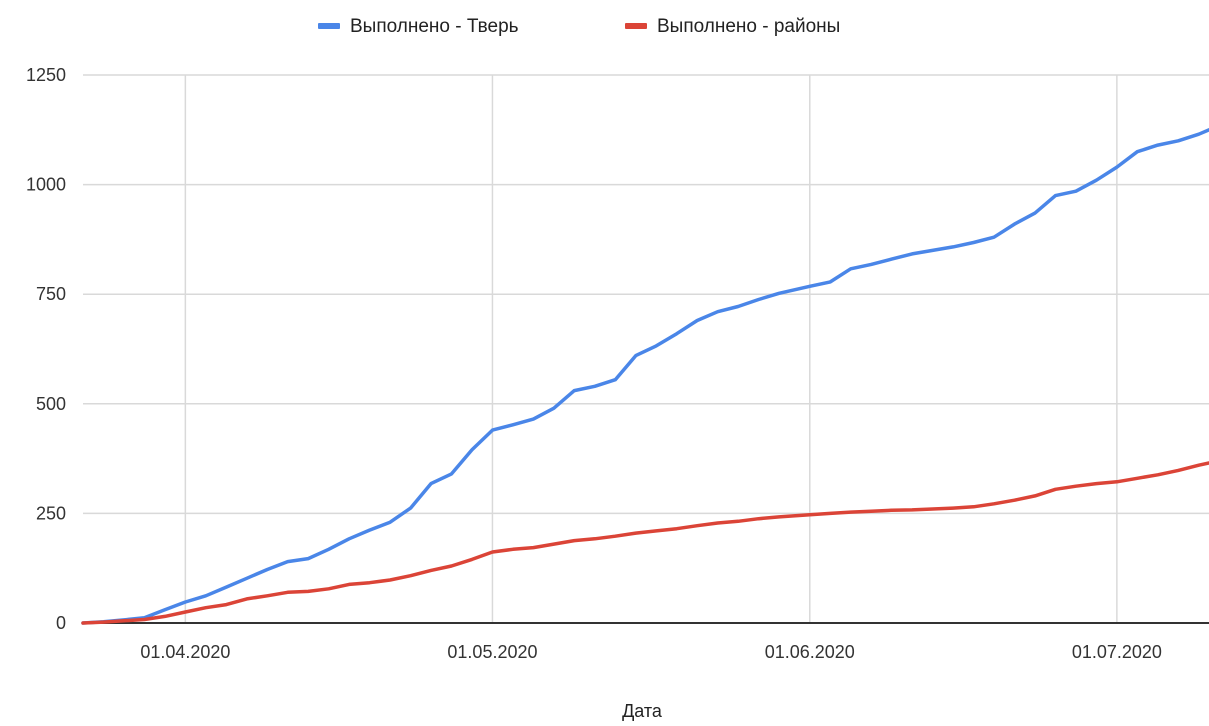 The image size is (1209, 726). What do you see at coordinates (51, 294) in the screenshot?
I see `y-tick-label: 750` at bounding box center [51, 294].